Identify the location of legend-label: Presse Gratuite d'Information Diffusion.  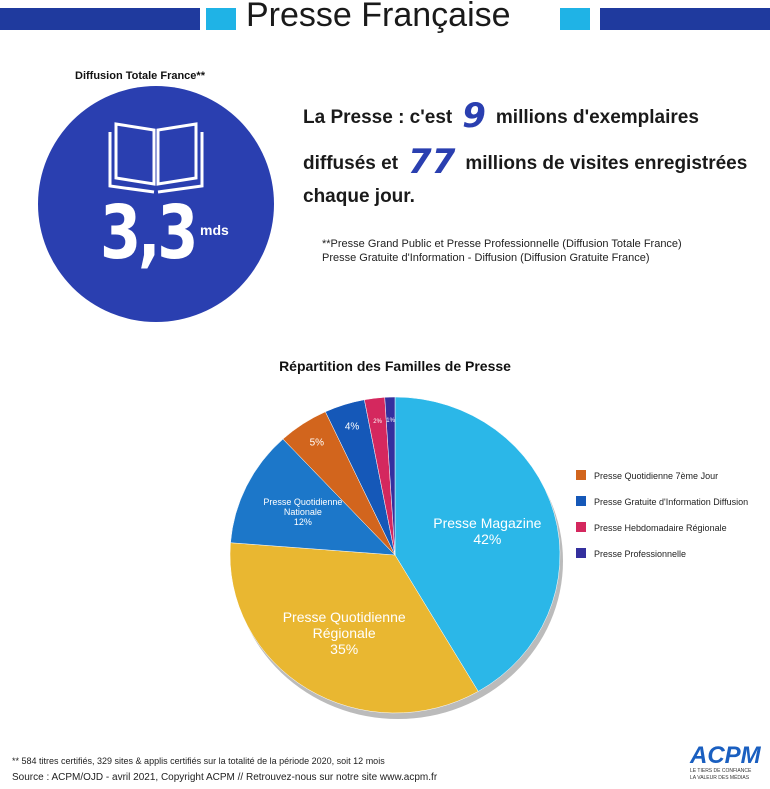
(671, 502).